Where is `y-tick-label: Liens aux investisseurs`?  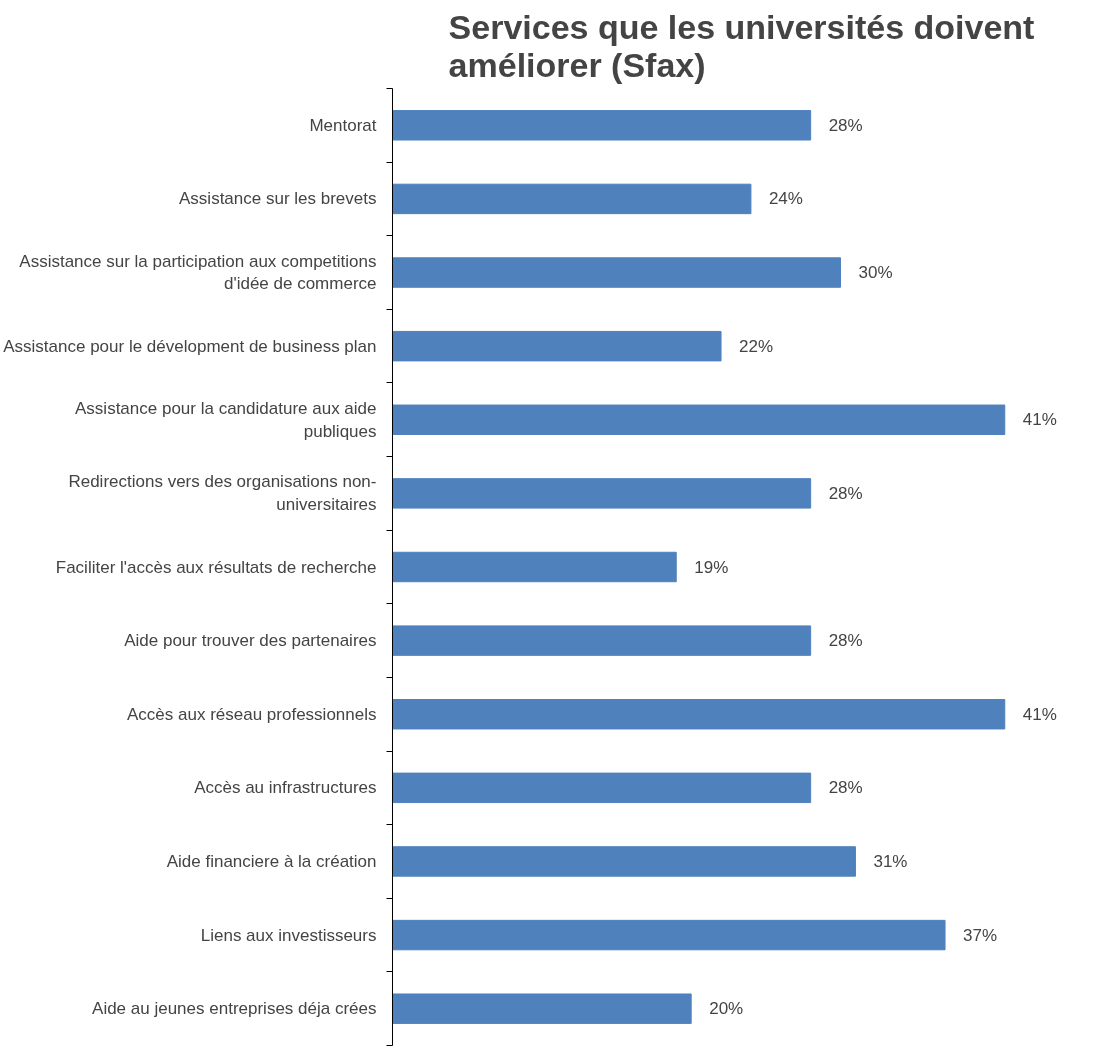
y-tick-label: Liens aux investisseurs is located at coordinates (288, 935).